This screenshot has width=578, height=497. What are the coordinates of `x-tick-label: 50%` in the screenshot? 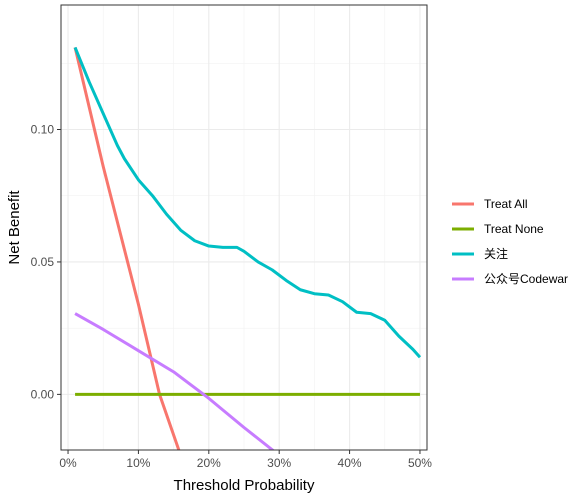 It's located at (420, 463).